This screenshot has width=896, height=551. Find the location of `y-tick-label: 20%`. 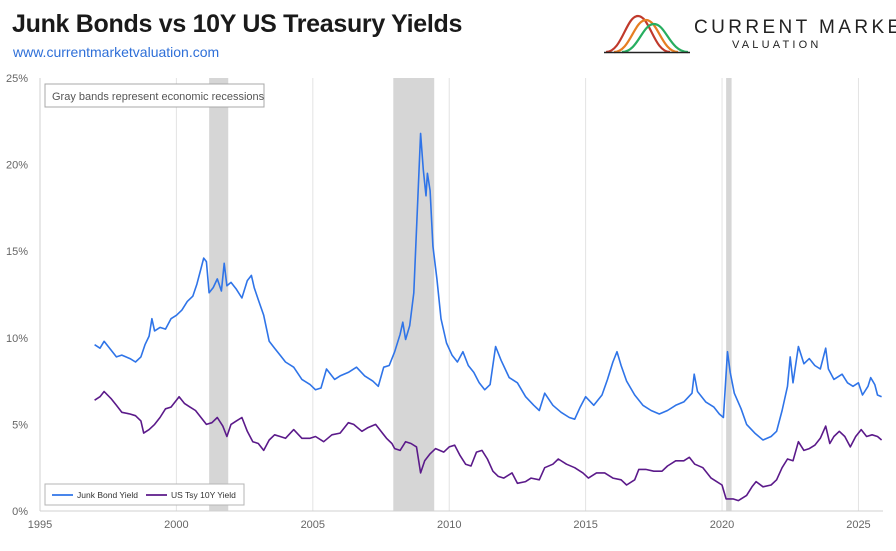

y-tick-label: 20% is located at coordinates (17, 166).